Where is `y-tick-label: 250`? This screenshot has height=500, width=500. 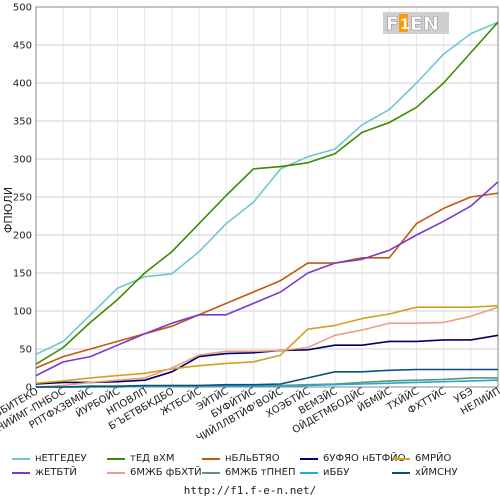 y-tick-label: 250 is located at coordinates (22, 198).